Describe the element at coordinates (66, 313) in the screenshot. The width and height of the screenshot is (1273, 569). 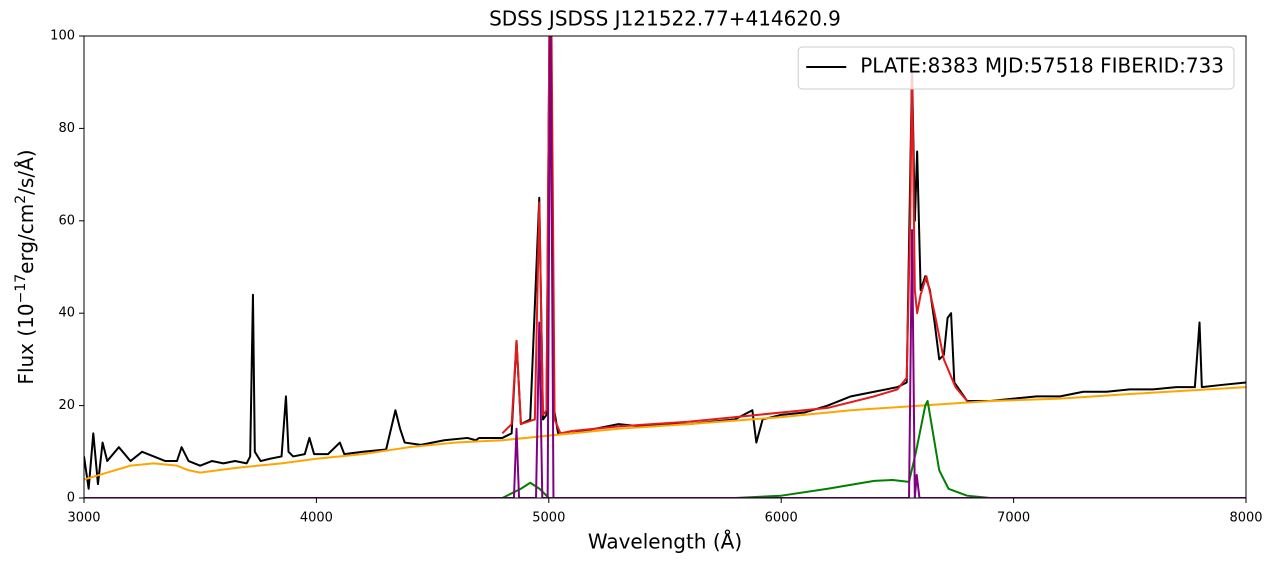
I see `y-tick-label: 40` at that location.